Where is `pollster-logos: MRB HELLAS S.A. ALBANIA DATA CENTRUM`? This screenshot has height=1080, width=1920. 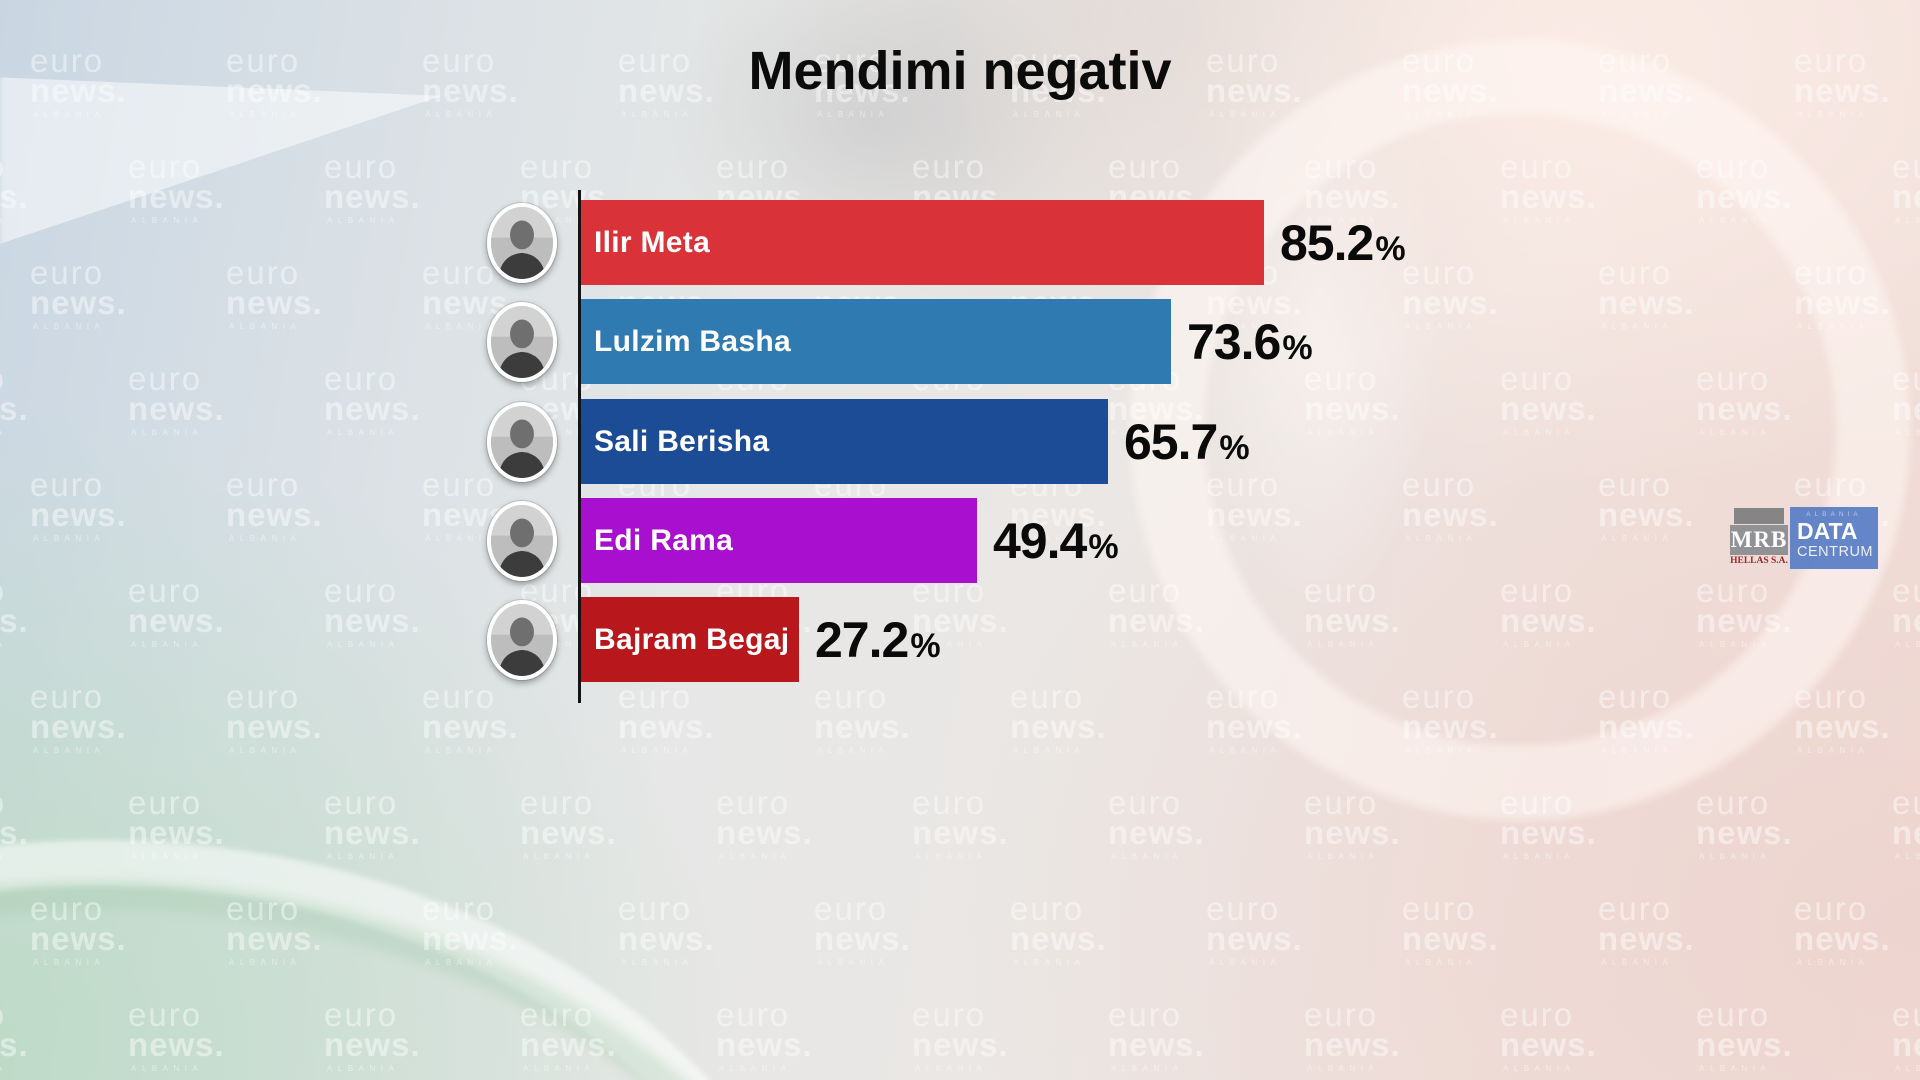
pollster-logos: MRB HELLAS S.A. ALBANIA DATA CENTRUM is located at coordinates (1804, 538).